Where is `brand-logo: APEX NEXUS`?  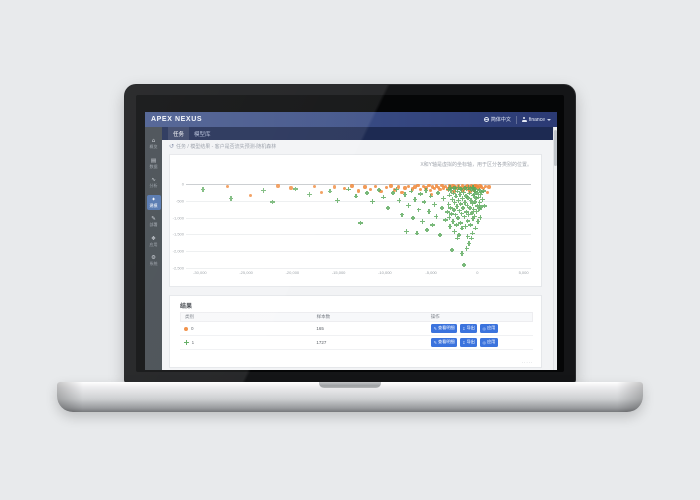
brand-logo: APEX NEXUS is located at coordinates (177, 119).